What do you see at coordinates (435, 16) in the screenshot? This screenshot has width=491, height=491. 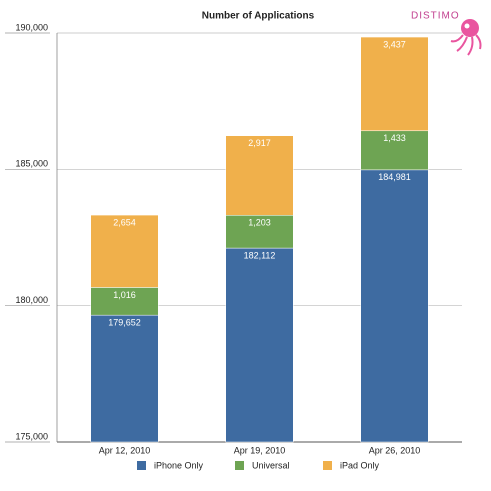 I see `logo-text: DISTIMO` at bounding box center [435, 16].